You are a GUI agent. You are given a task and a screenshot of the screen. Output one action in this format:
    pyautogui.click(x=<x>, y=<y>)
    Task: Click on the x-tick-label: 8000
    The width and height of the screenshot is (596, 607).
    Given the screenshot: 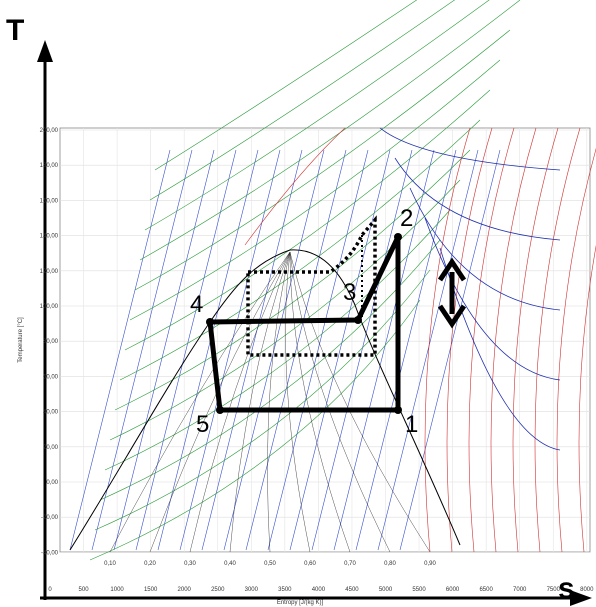 What is the action you would take?
    pyautogui.click(x=587, y=590)
    